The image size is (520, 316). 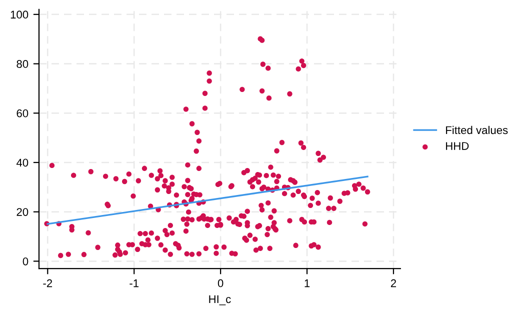 What do you see at coordinates (22, 212) in the screenshot?
I see `y-tick-label: 20` at bounding box center [22, 212].